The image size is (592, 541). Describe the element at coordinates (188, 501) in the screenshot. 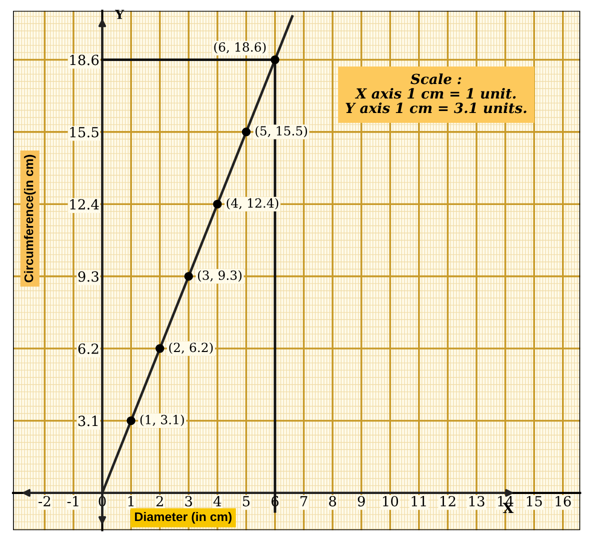

I see `x-tick-label: 3` at that location.